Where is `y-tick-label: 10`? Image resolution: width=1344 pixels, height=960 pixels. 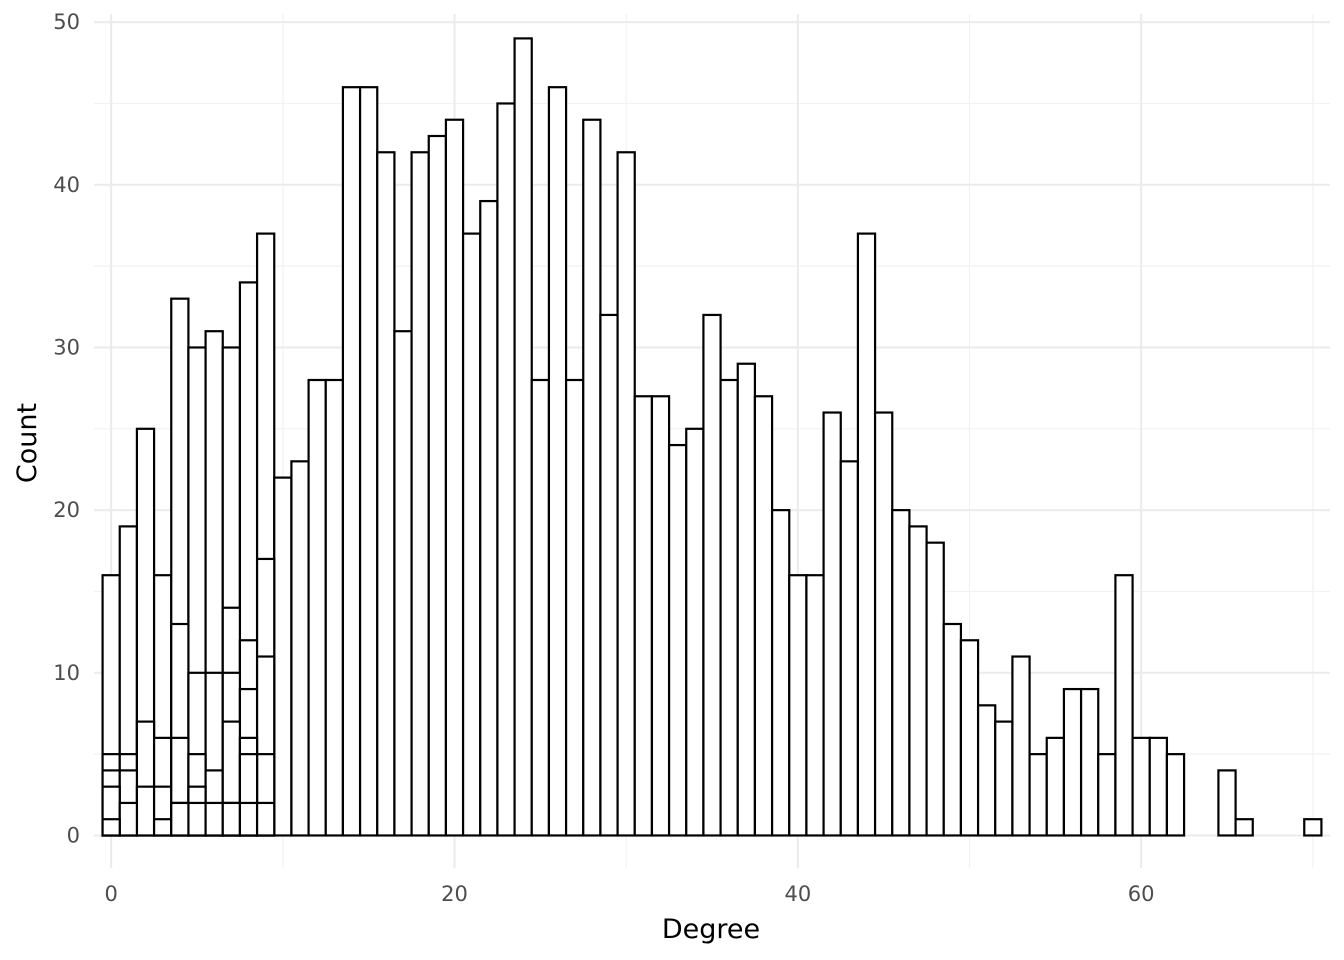
y-tick-label: 10 is located at coordinates (66, 673).